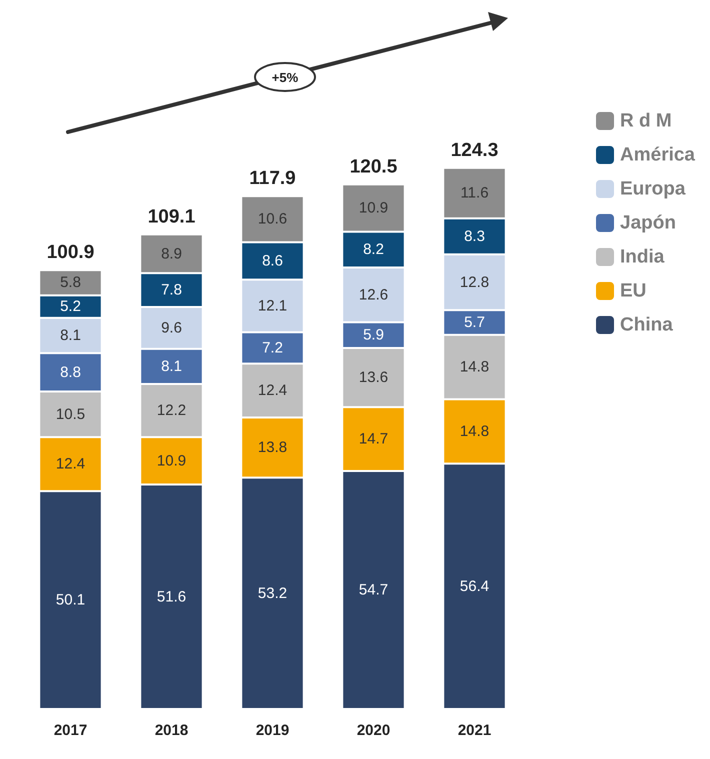 The height and width of the screenshot is (759, 710). Describe the element at coordinates (70, 372) in the screenshot. I see `data-label: 8.8` at that location.